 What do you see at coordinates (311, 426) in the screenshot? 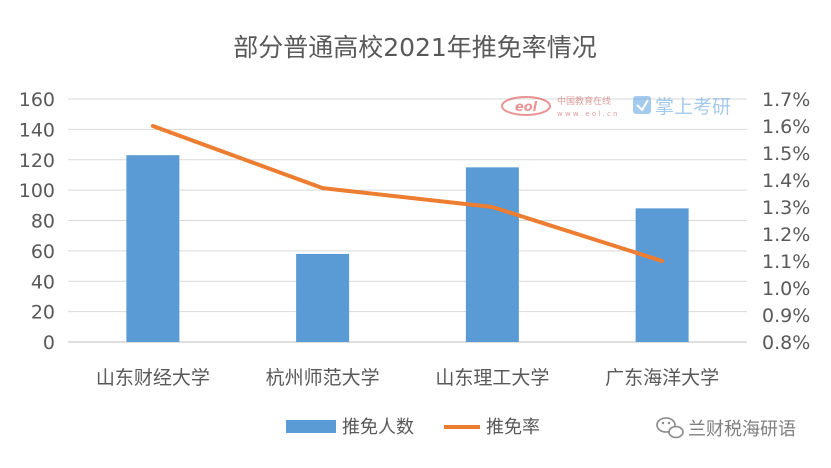
I see `legend-bar-swatch` at bounding box center [311, 426].